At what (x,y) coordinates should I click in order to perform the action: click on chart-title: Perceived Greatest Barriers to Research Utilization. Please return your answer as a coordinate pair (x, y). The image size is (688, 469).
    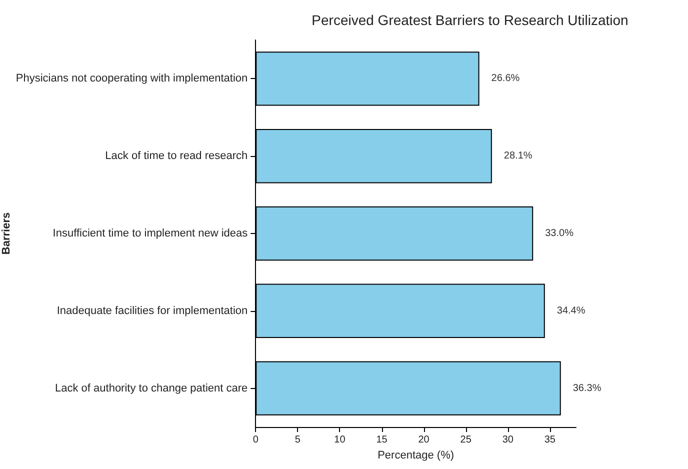
    Looking at the image, I should click on (470, 20).